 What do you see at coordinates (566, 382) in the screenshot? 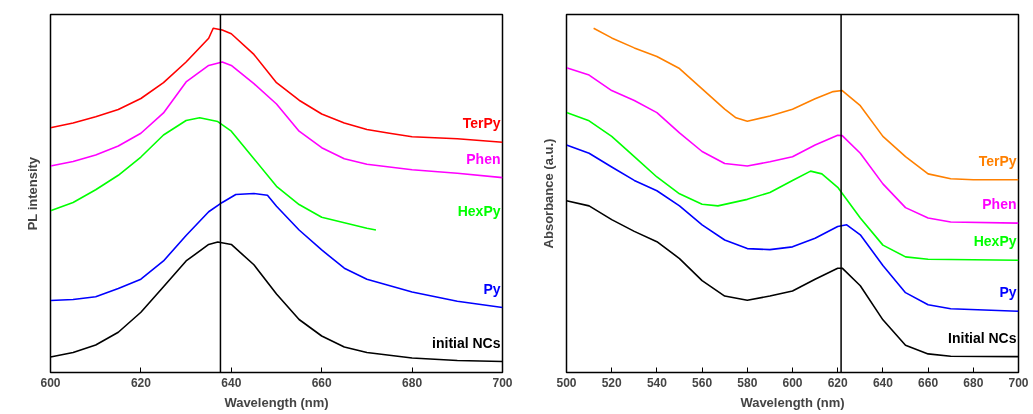
I see `x-tick-label: 500` at bounding box center [566, 382].